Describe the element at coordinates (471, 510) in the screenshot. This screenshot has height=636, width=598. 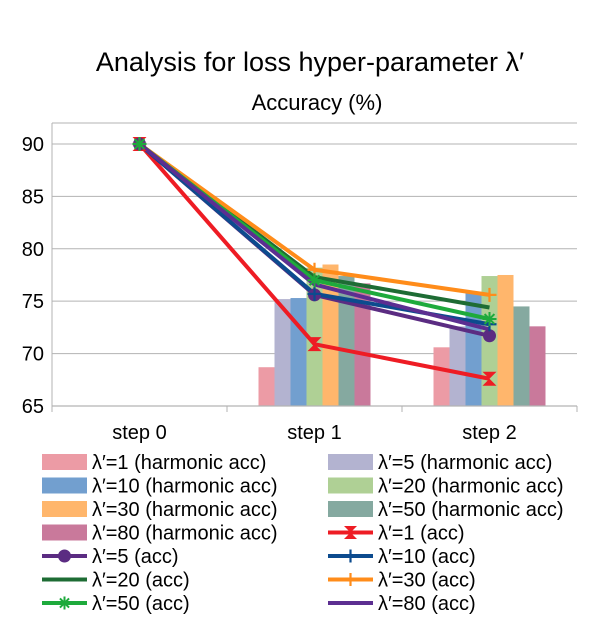
I see `legend-label: λ′=50 (harmonic acc)` at that location.